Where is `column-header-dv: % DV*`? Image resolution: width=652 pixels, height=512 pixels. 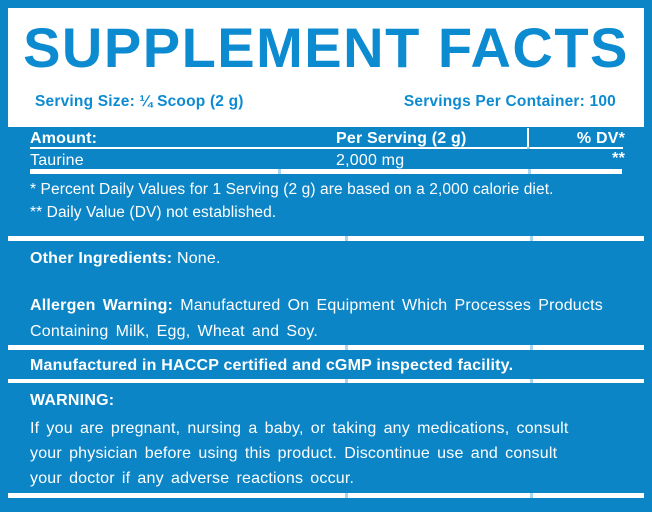
column-header-dv: % DV* is located at coordinates (600, 138).